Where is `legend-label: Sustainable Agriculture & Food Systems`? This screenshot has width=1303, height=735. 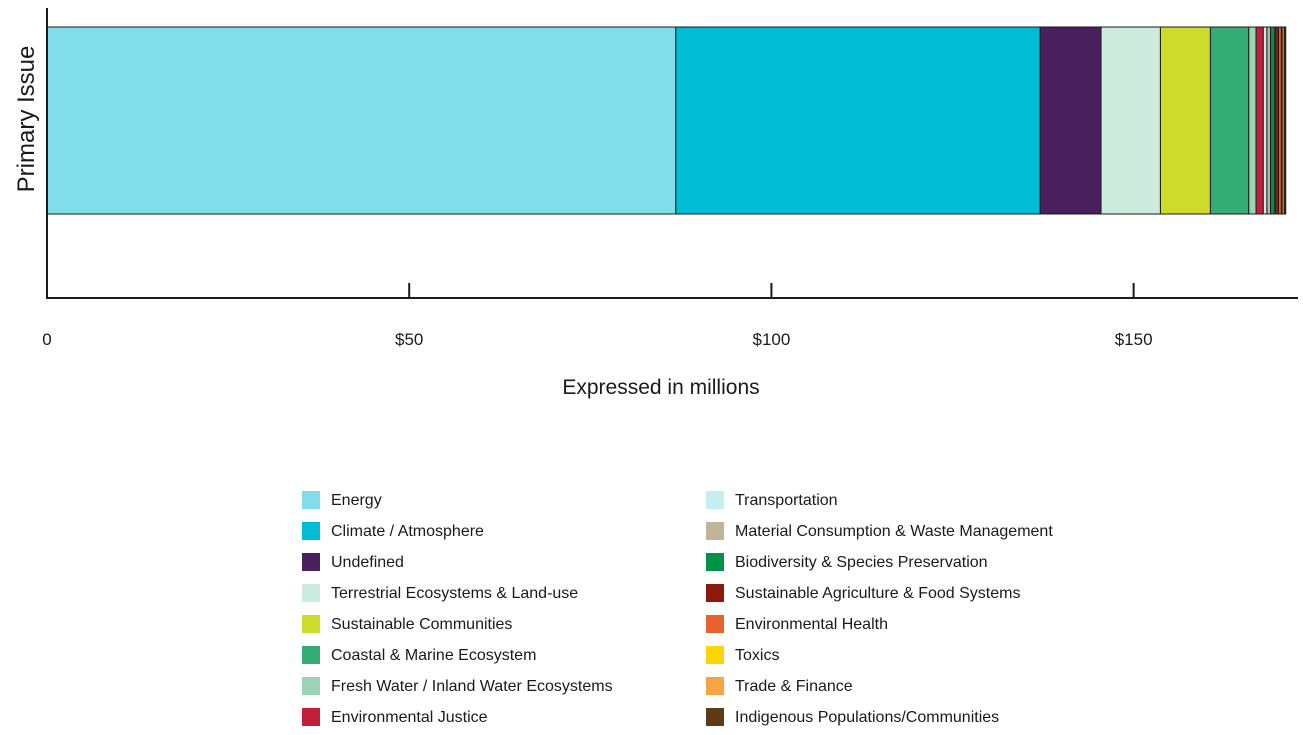
legend-label: Sustainable Agriculture & Food Systems is located at coordinates (878, 593).